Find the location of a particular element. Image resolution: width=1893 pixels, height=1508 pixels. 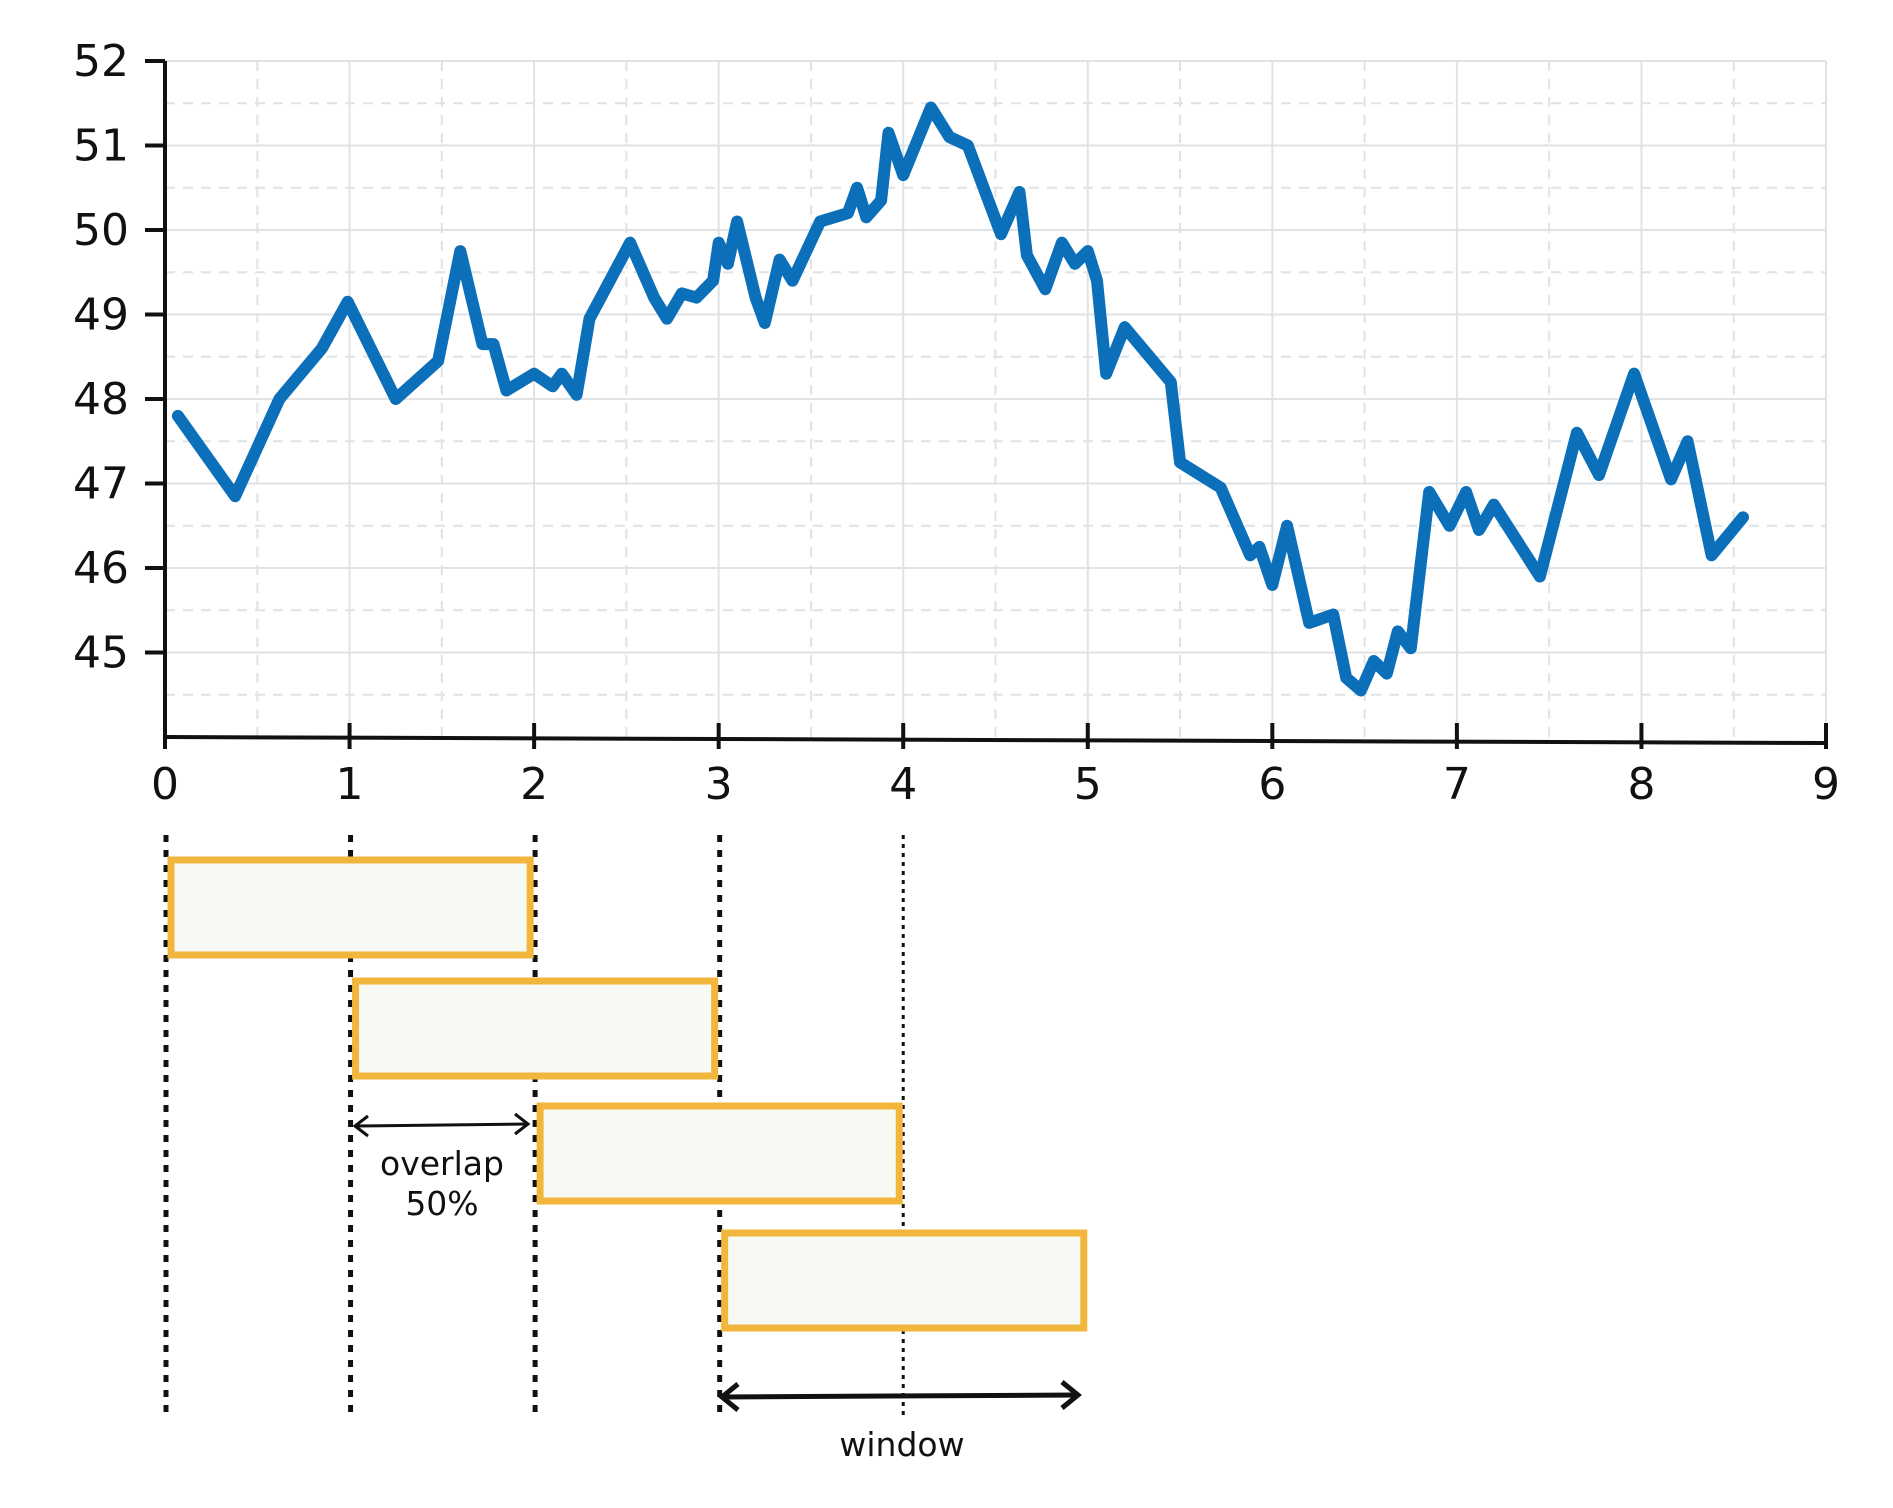

y-tick-label: 51 is located at coordinates (101, 146).